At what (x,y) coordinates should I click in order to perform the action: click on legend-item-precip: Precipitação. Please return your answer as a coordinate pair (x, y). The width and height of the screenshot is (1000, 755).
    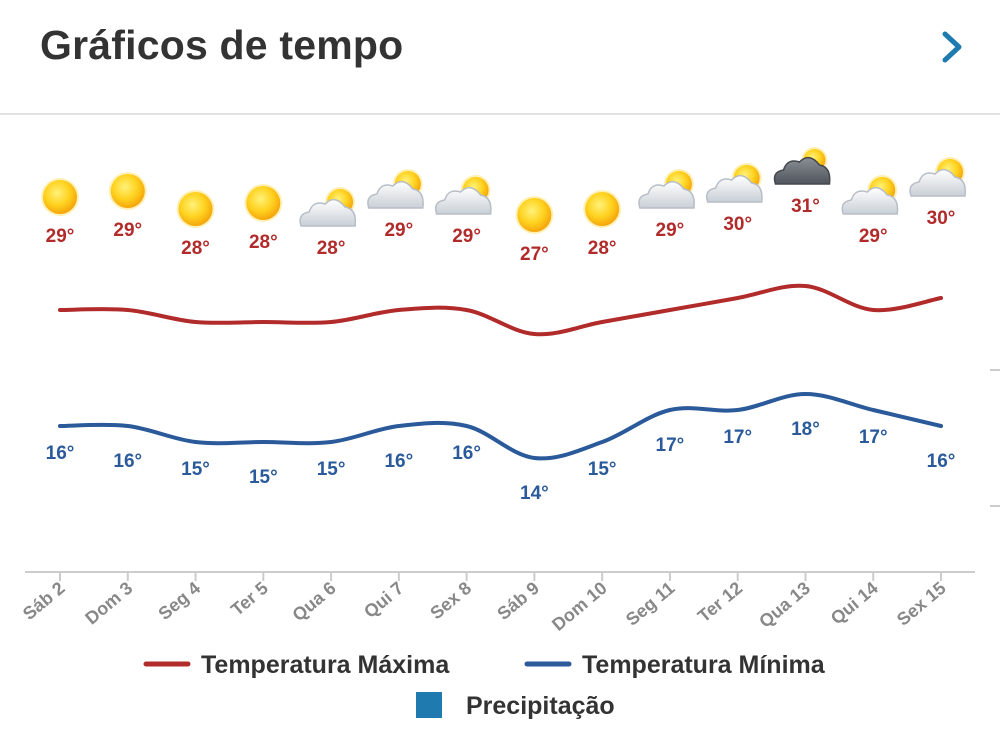
    Looking at the image, I should click on (515, 706).